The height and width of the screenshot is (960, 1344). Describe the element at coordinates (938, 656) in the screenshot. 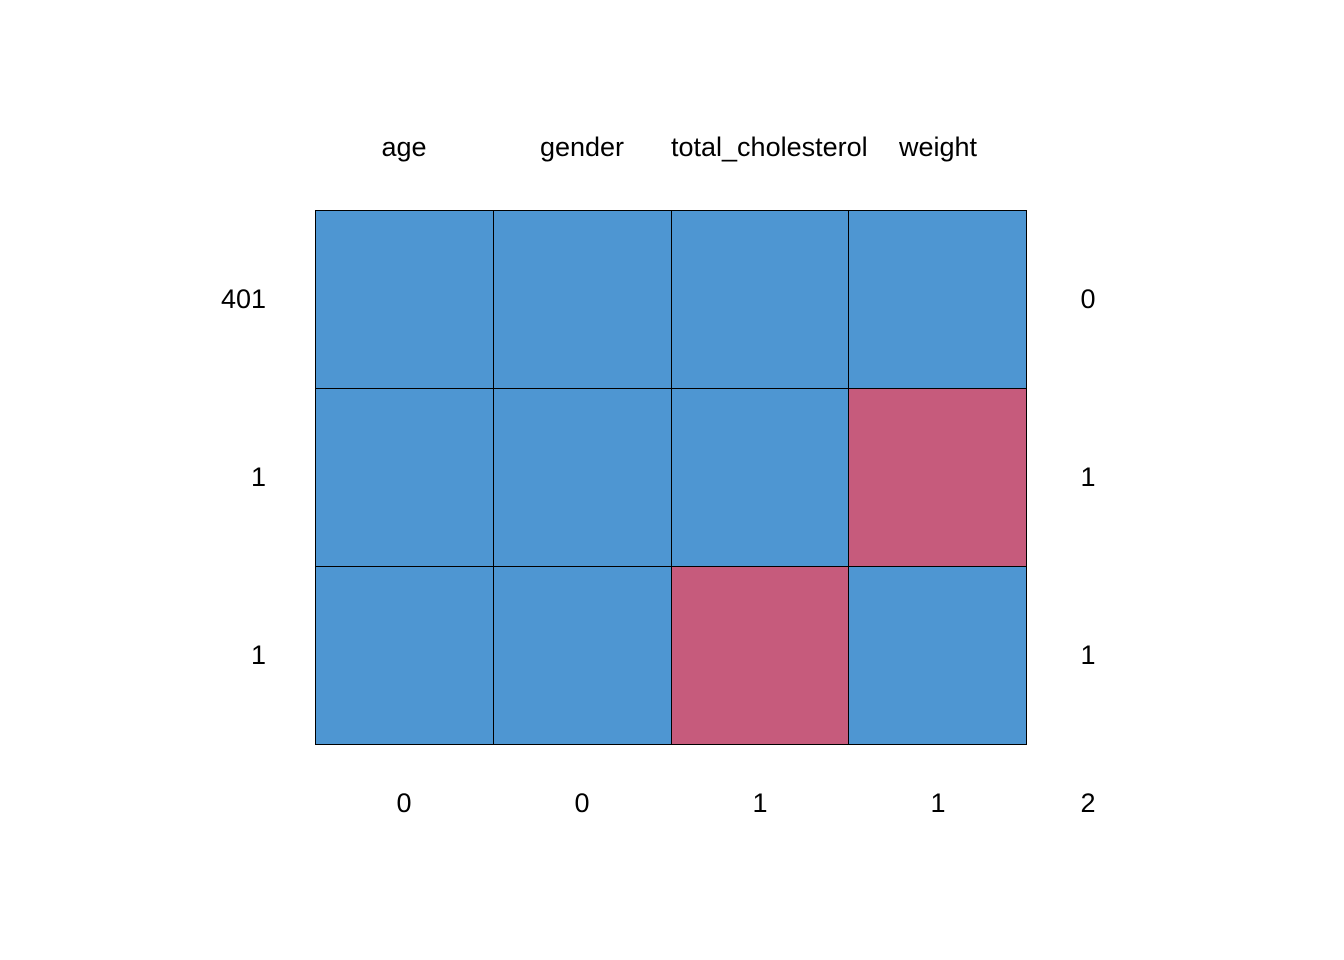

I see `observed-cell-r3-c4` at that location.